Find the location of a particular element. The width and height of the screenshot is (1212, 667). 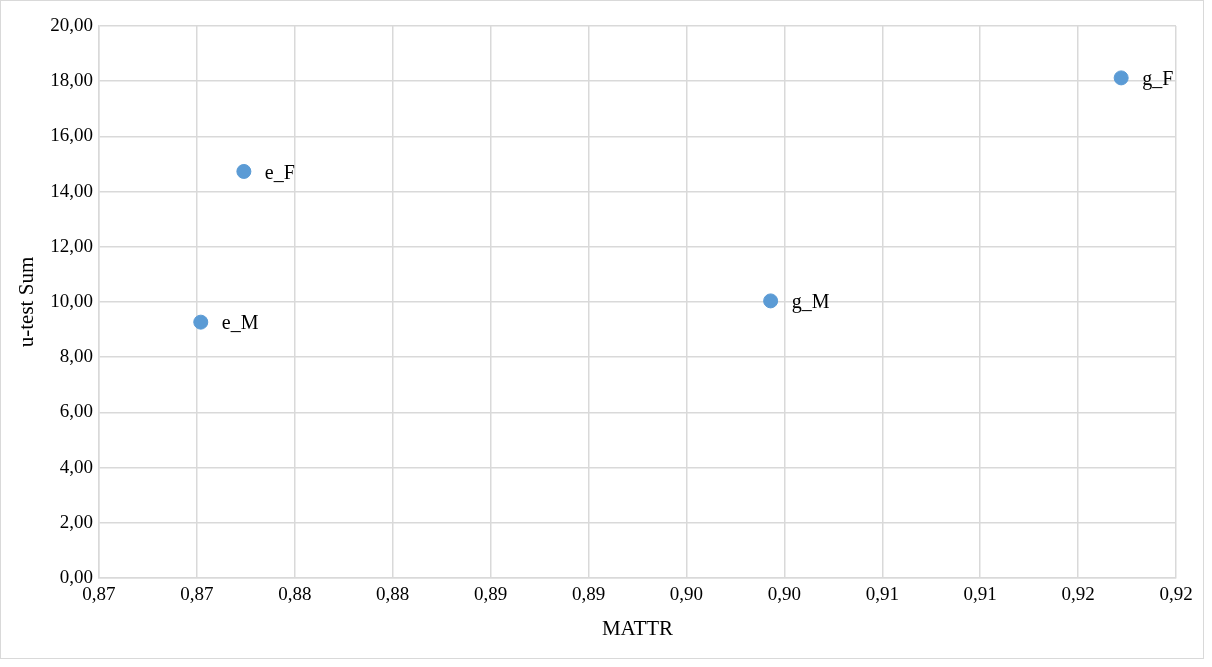

y-tick-label: 12,00 is located at coordinates (71, 245).